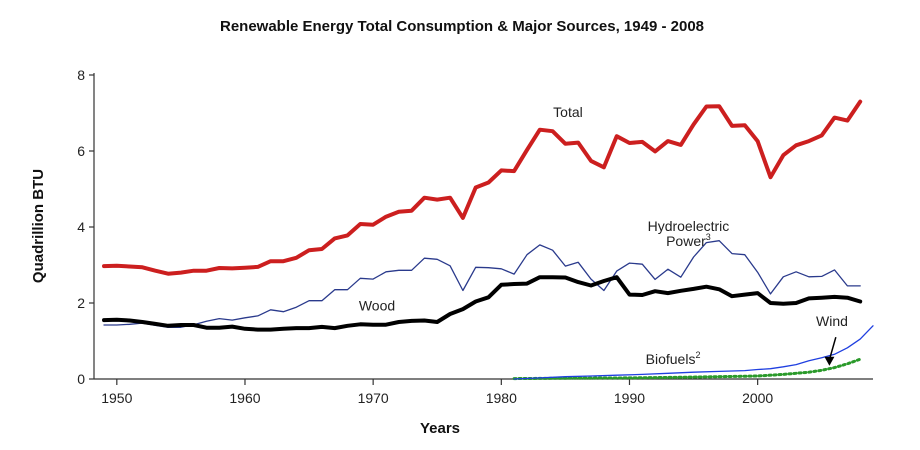  Describe the element at coordinates (673, 358) in the screenshot. I see `series-label-biofuels: Biofuels2` at that location.